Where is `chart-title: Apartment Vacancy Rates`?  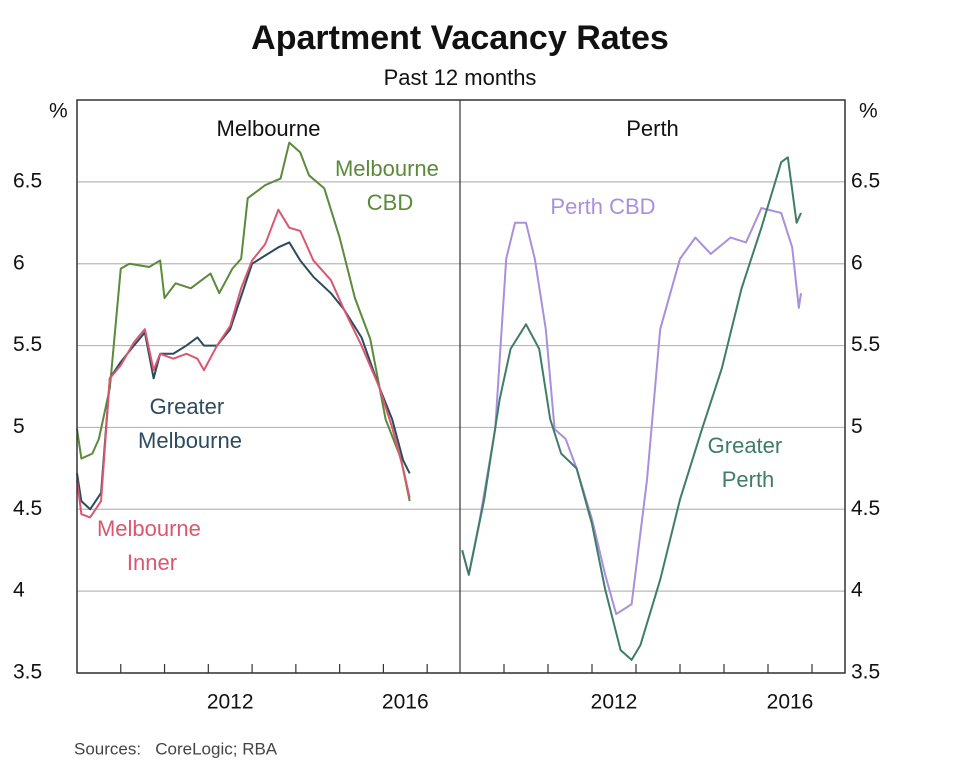 chart-title: Apartment Vacancy Rates is located at coordinates (460, 38).